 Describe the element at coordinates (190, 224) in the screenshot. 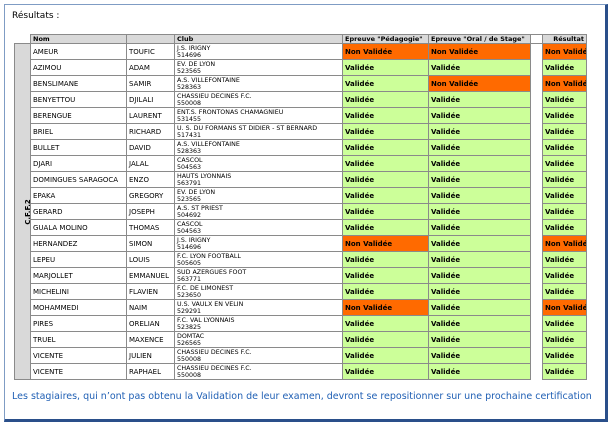

I see `club-name: CASCOL` at that location.